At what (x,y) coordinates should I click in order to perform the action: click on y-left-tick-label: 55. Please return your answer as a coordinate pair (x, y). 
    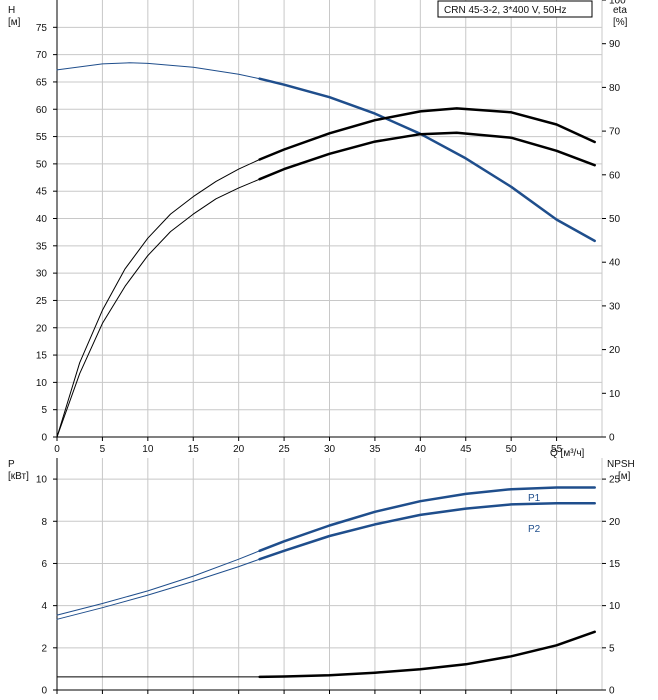
    Looking at the image, I should click on (42, 137).